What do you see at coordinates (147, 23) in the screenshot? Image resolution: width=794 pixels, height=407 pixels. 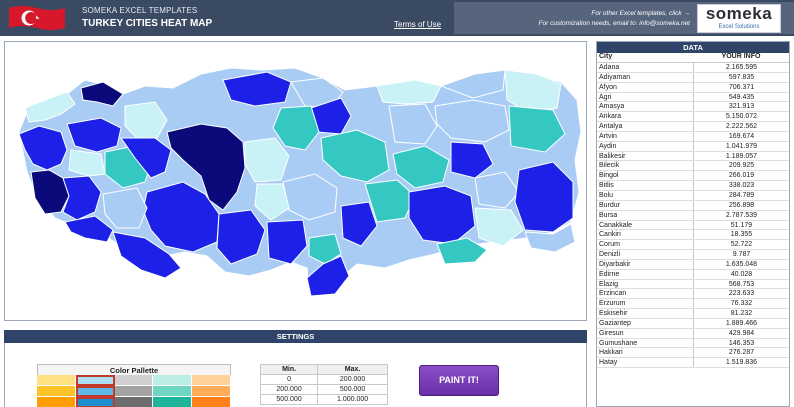 I see `page-title: TURKEY CITIES HEAT MAP` at bounding box center [147, 23].